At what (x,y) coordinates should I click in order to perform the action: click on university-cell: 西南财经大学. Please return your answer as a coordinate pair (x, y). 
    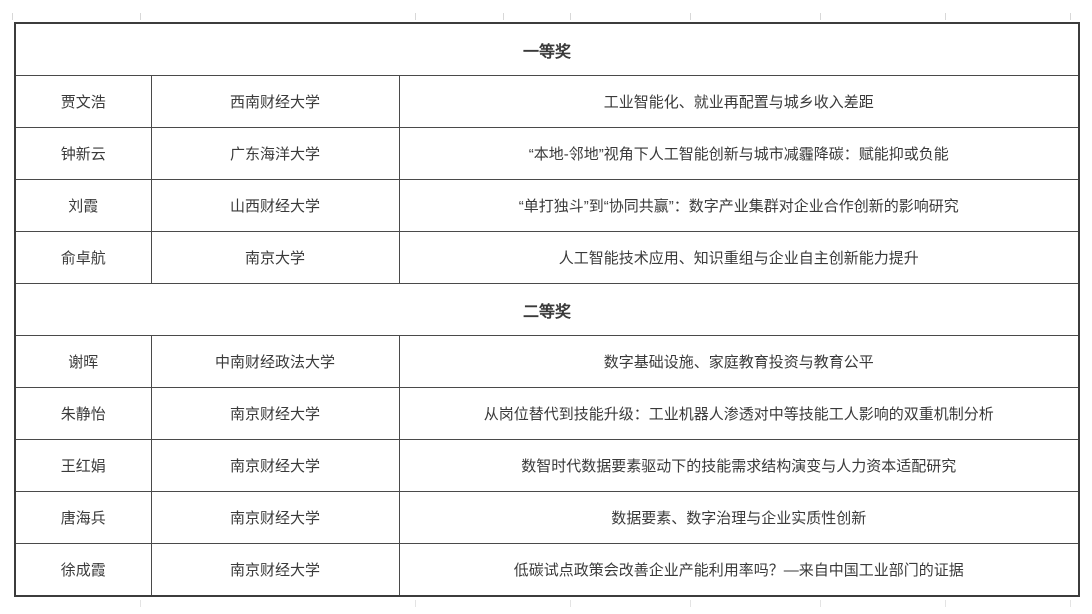
    Looking at the image, I should click on (275, 101).